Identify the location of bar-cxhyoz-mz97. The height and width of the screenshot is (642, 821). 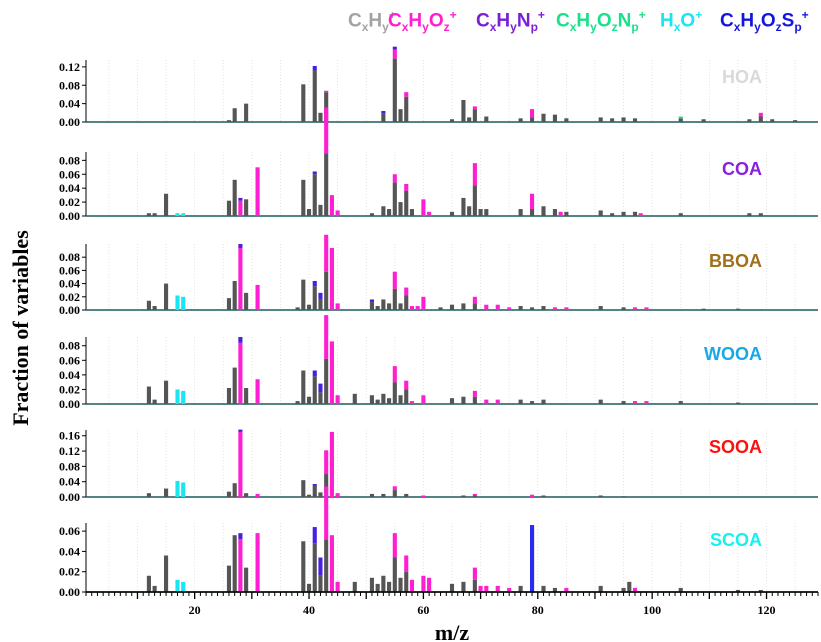
(635, 308).